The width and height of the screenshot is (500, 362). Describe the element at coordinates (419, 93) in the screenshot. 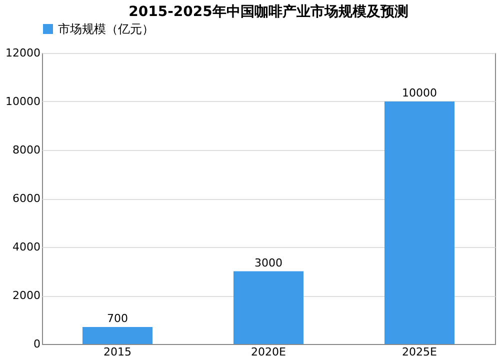

I see `data-label: 10000` at that location.